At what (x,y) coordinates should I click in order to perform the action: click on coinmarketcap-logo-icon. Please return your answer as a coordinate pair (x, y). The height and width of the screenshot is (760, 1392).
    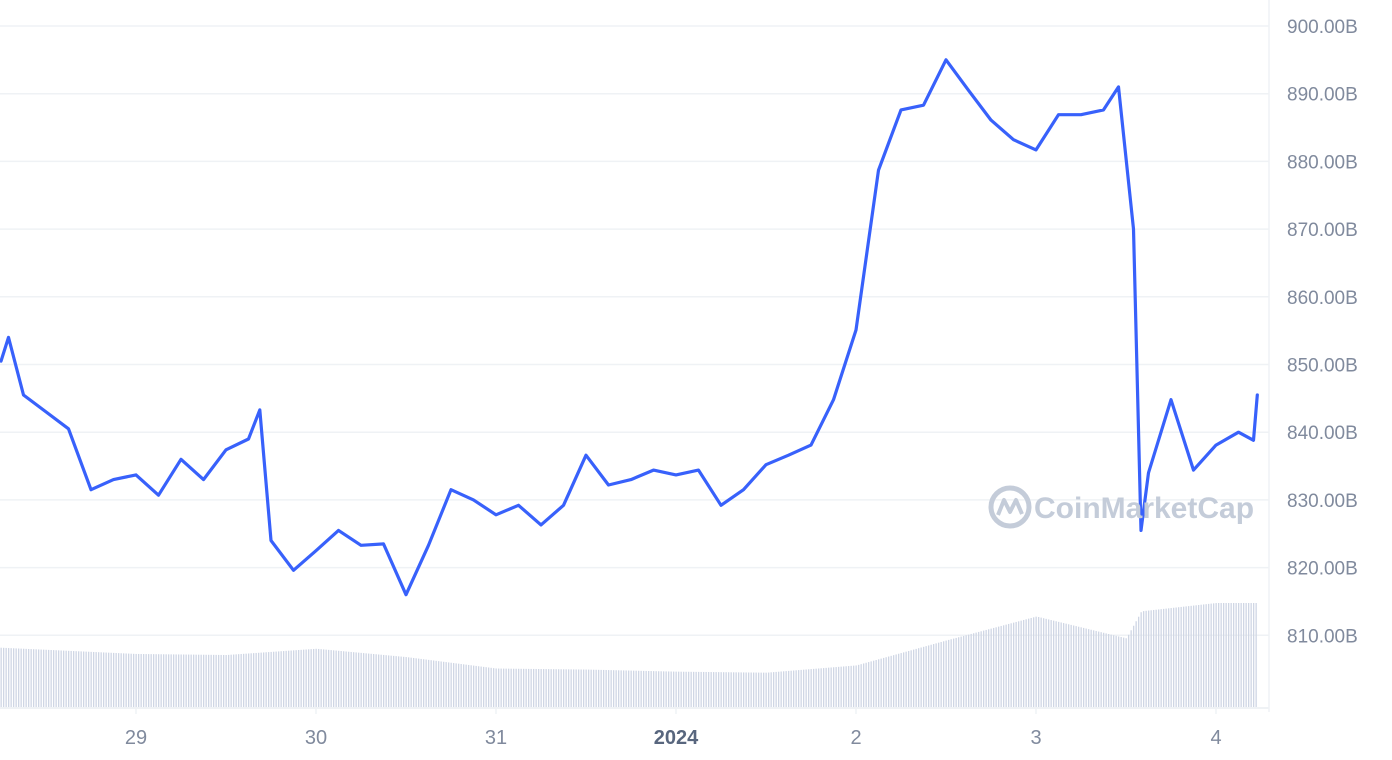
    Looking at the image, I should click on (1010, 507).